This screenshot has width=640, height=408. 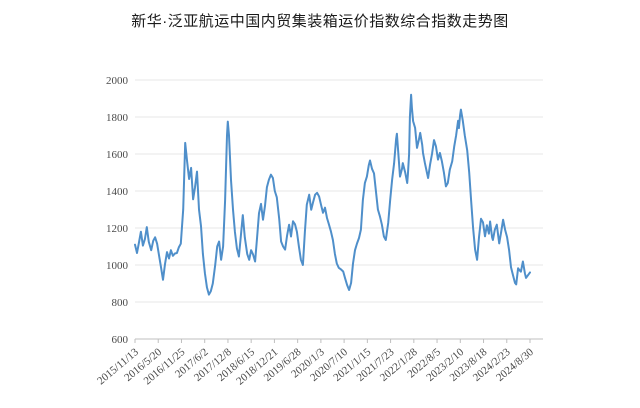 What do you see at coordinates (117, 118) in the screenshot?
I see `y-tick-label: 1800` at bounding box center [117, 118].